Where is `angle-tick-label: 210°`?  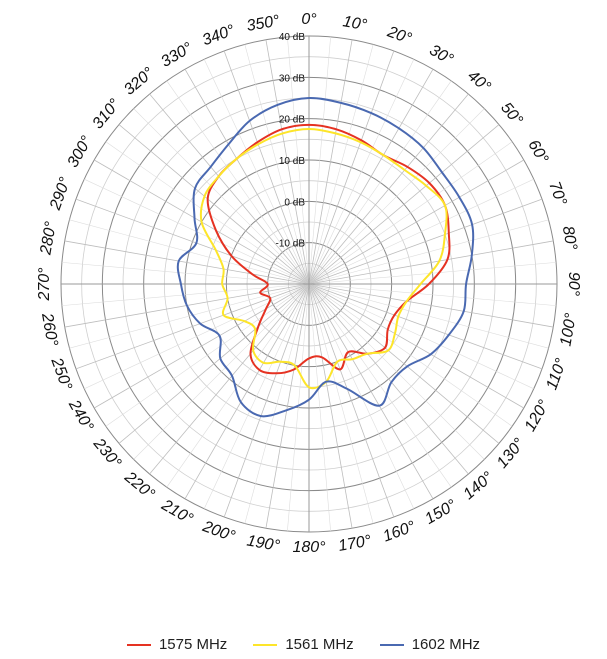
angle-tick-label: 210° is located at coordinates (177, 512).